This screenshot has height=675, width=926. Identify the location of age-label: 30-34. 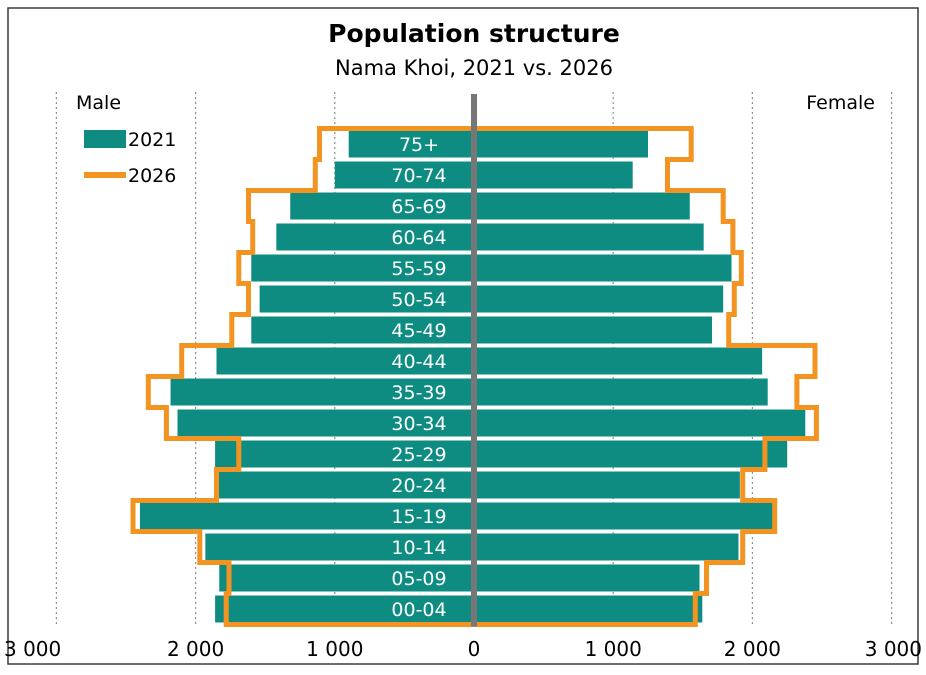
(418, 424).